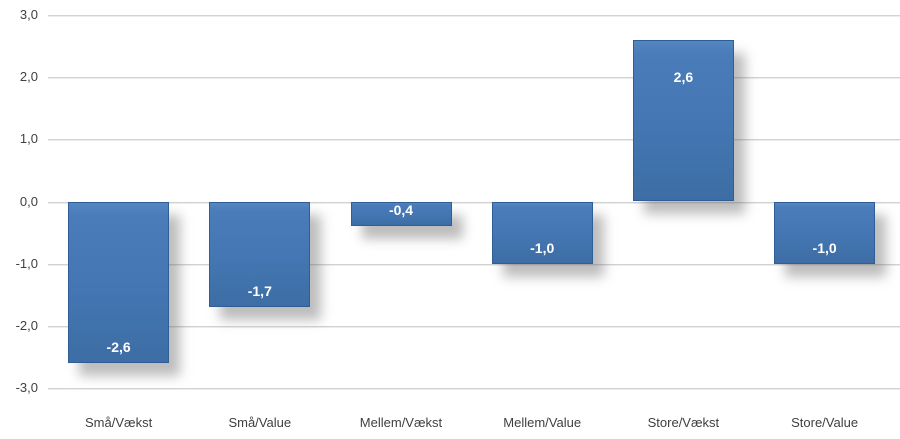 This screenshot has height=439, width=900. Describe the element at coordinates (118, 347) in the screenshot. I see `bar-data-label: -2,6` at that location.